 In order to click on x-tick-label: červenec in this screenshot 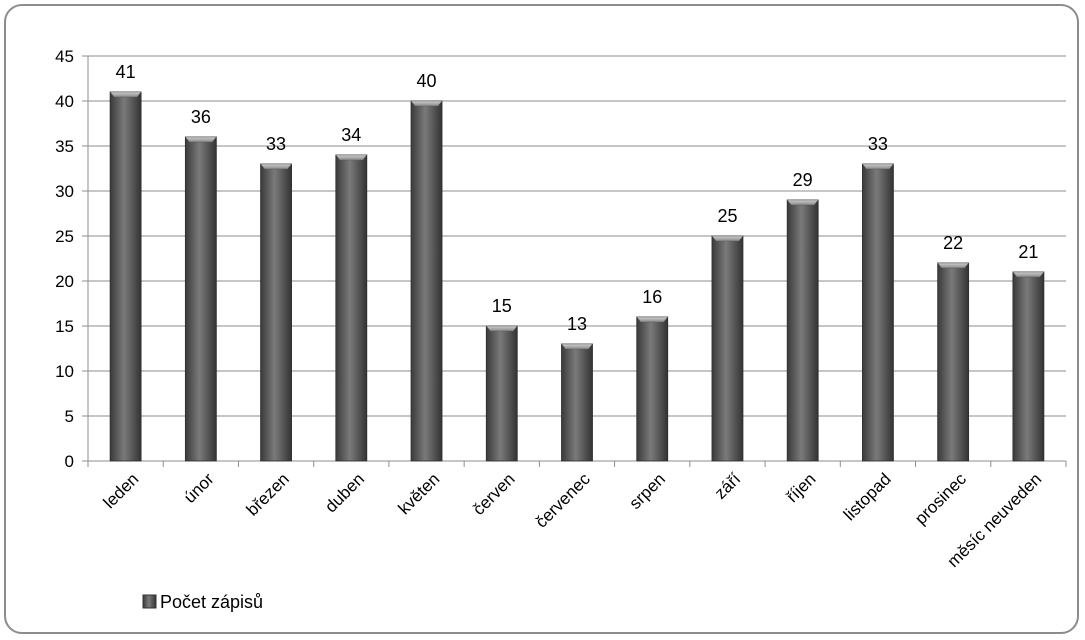, I will do `click(563, 500)`.